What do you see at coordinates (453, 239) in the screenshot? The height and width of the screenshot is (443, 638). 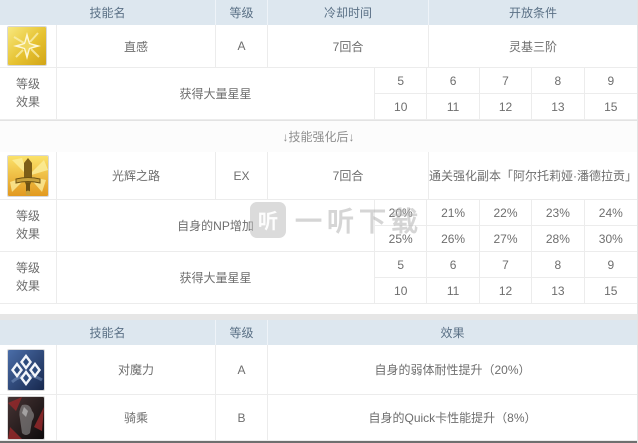 I see `effect-value: 26%` at bounding box center [453, 239].